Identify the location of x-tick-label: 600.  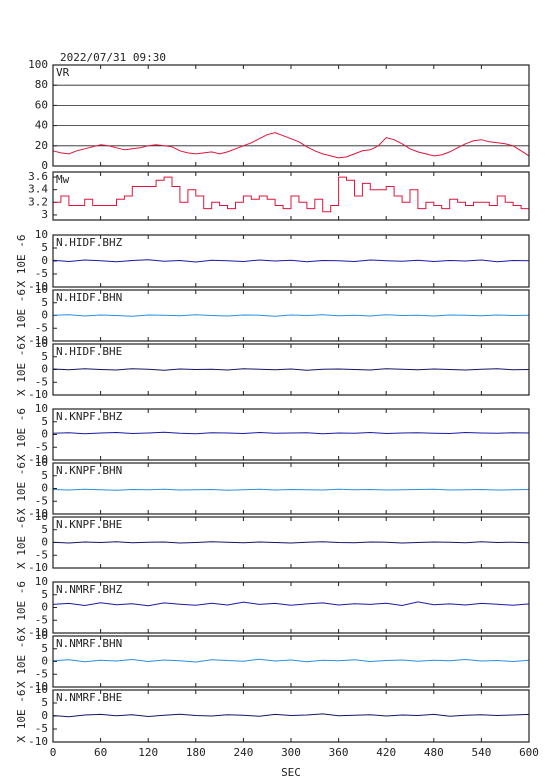
(529, 752).